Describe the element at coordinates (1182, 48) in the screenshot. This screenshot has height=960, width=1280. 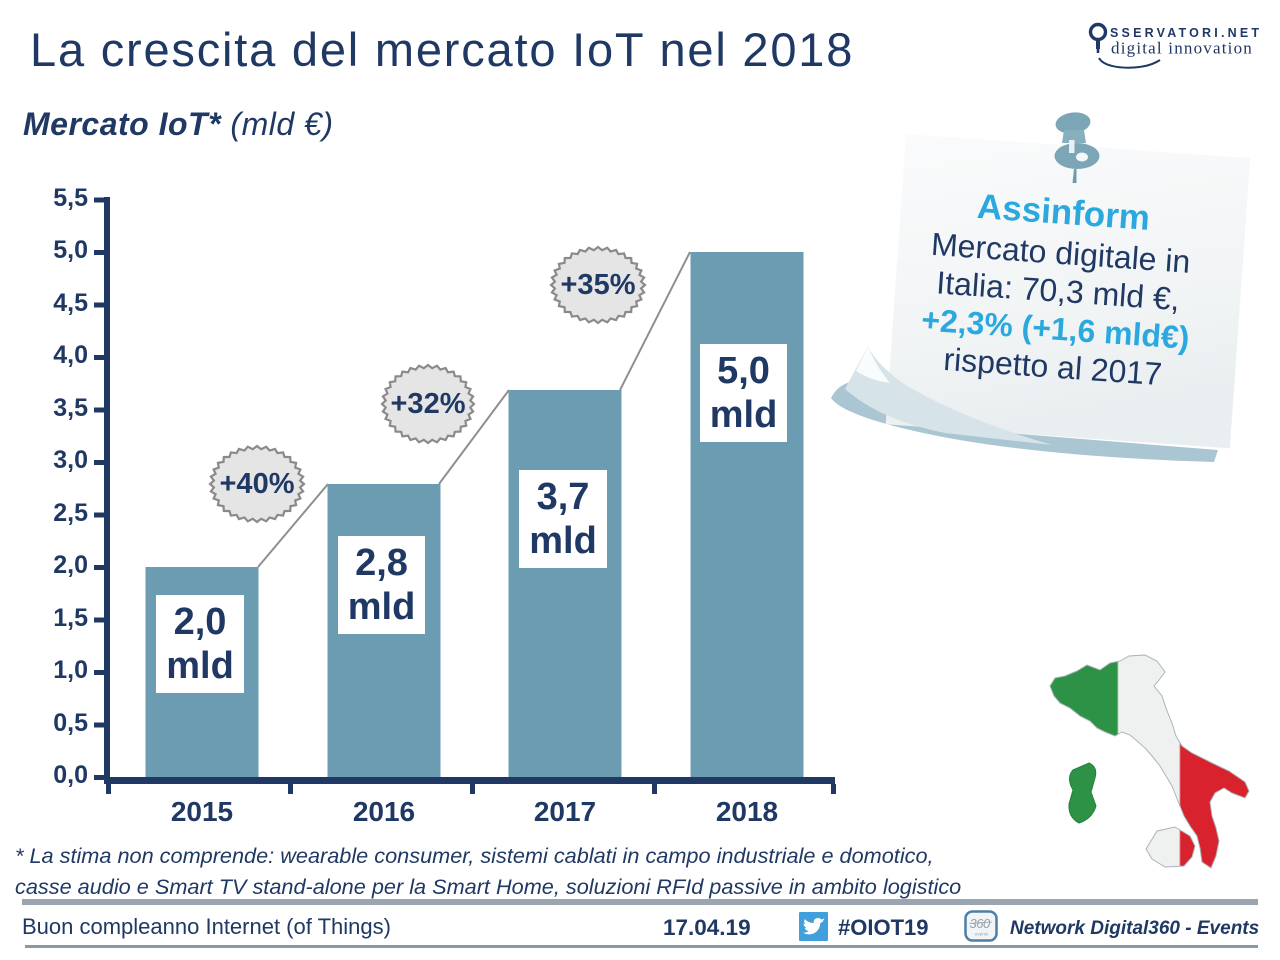
I see `svg-text: digital innovation` at that location.